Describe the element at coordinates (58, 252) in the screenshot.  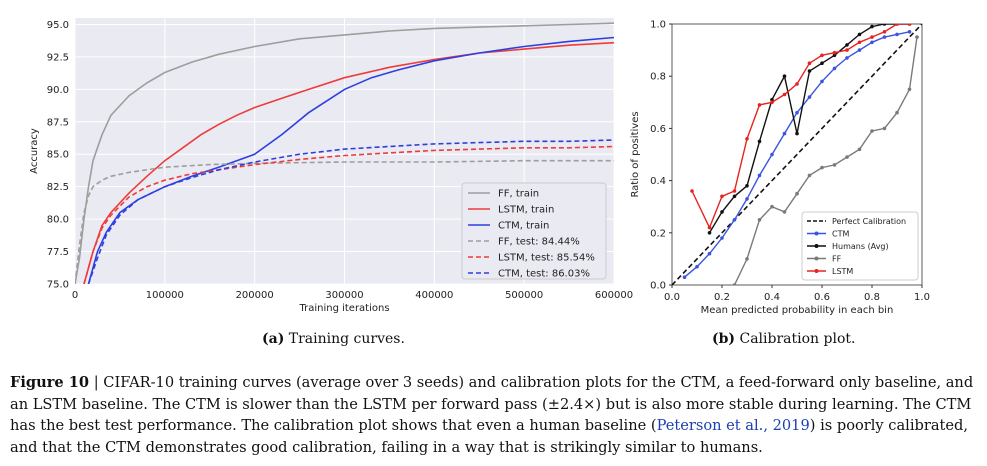
I see `y-tick-label: 77.5` at that location.